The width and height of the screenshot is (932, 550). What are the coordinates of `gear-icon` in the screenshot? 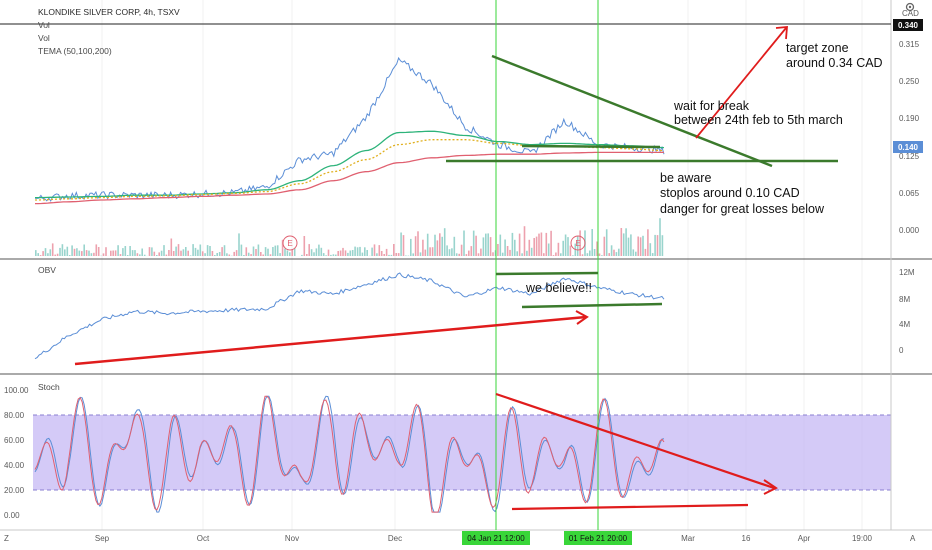 It's located at (910, 7).